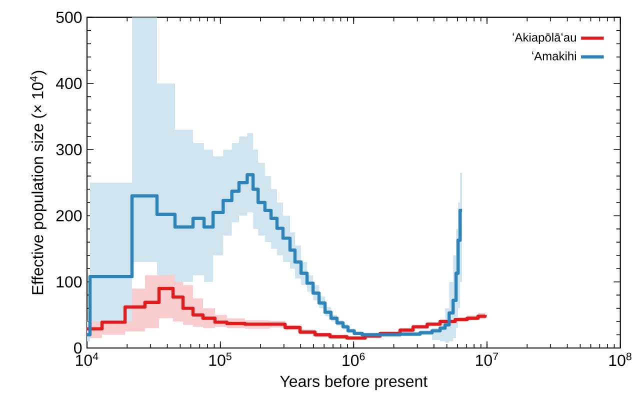  What do you see at coordinates (69, 282) in the screenshot?
I see `y-tick-label: 100` at bounding box center [69, 282].